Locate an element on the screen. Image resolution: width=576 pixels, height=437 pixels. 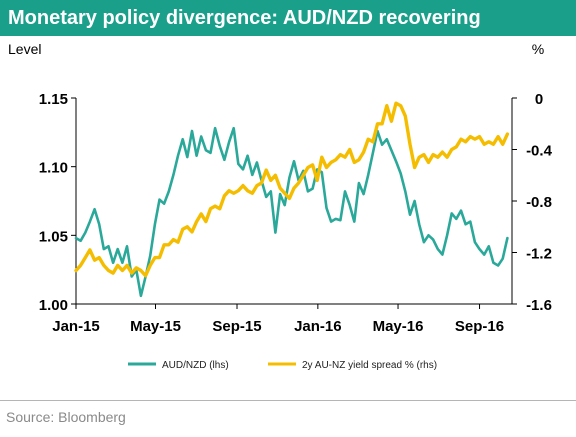
legend-label-1: AUD/NZD (lhs) is located at coordinates (195, 365).